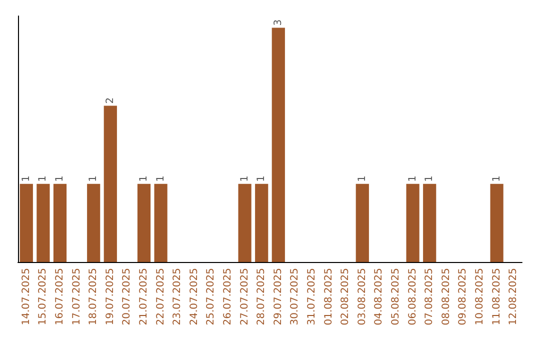 This screenshot has width=540, height=340. I want to click on x-tick-label: 26.07.2025, so click(228, 297).